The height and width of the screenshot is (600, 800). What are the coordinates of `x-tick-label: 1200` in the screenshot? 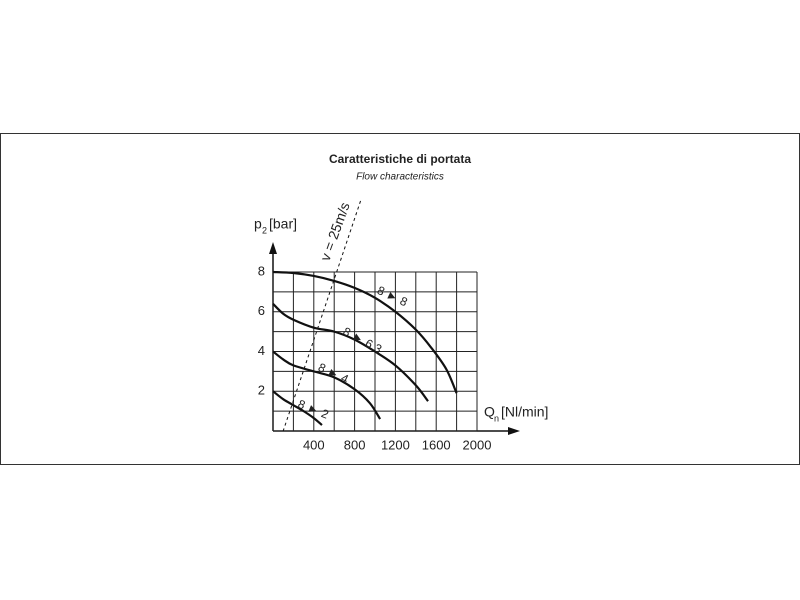 It's located at (395, 444).